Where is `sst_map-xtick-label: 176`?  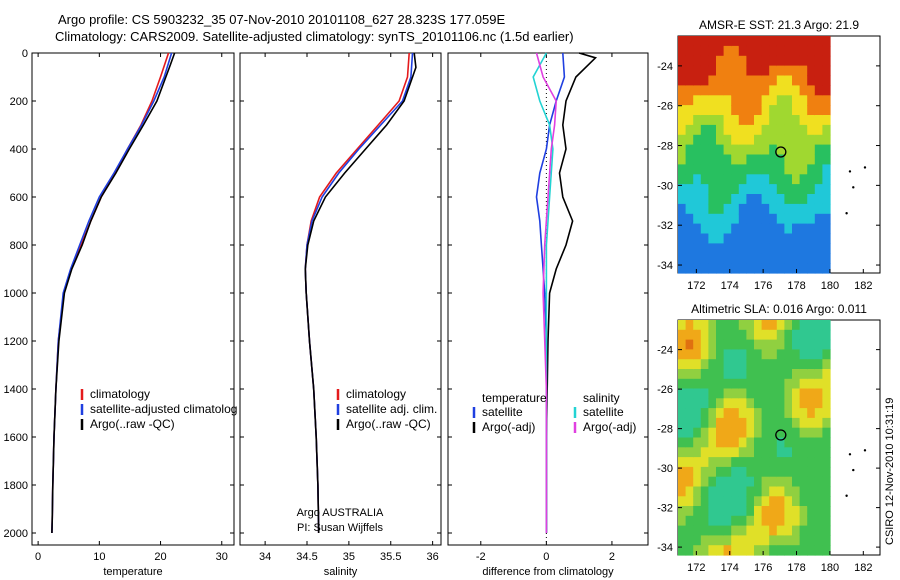 sst_map-xtick-label: 176 is located at coordinates (763, 286).